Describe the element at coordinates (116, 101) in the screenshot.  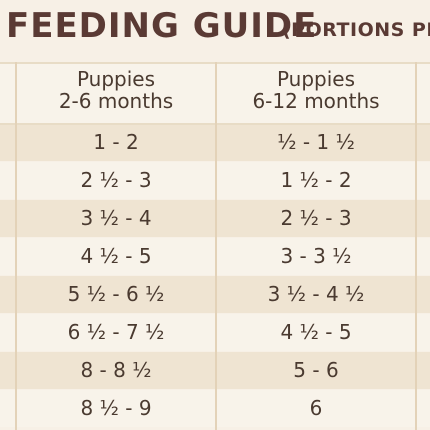
I see `column-header-line2: 2-6 months` at that location.